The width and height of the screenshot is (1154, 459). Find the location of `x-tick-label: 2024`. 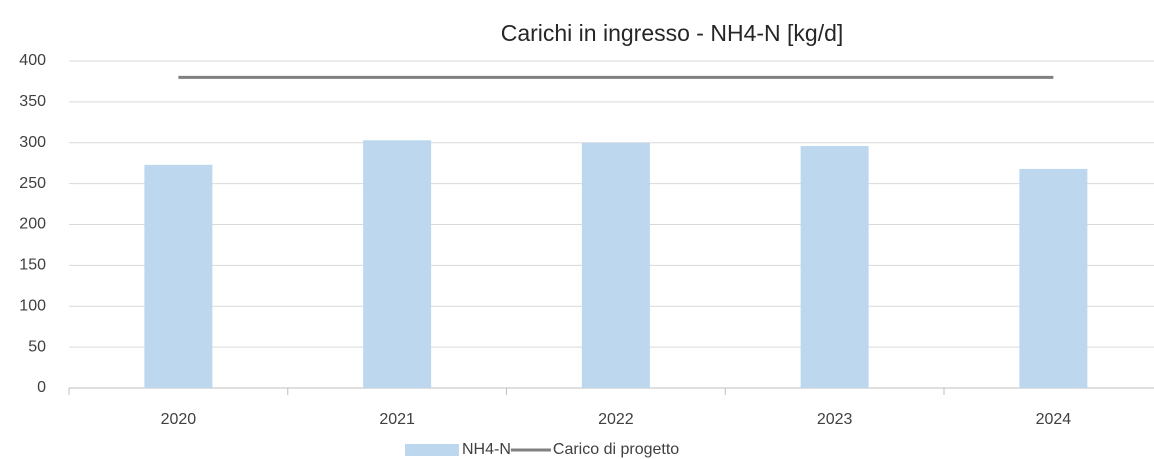

x-tick-label: 2024 is located at coordinates (1054, 419).